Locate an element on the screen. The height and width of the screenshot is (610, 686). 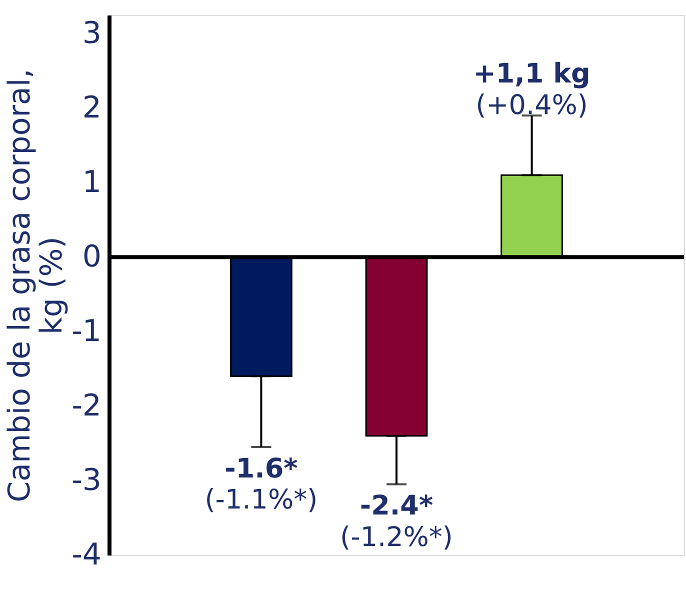
annotation: (+0.4%) is located at coordinates (532, 105).